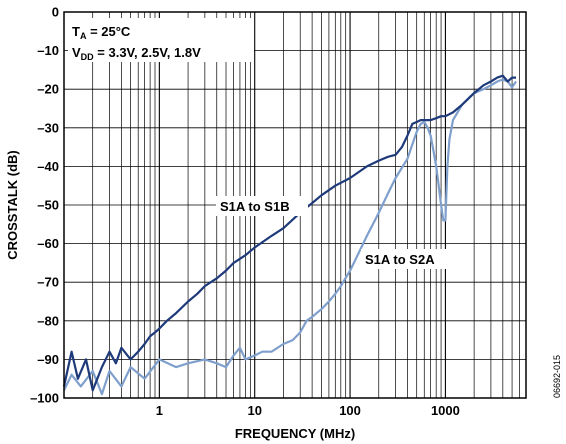 The width and height of the screenshot is (566, 444). Describe the element at coordinates (295, 433) in the screenshot. I see `x-axis-title: FREQUENCY (MHz)` at that location.